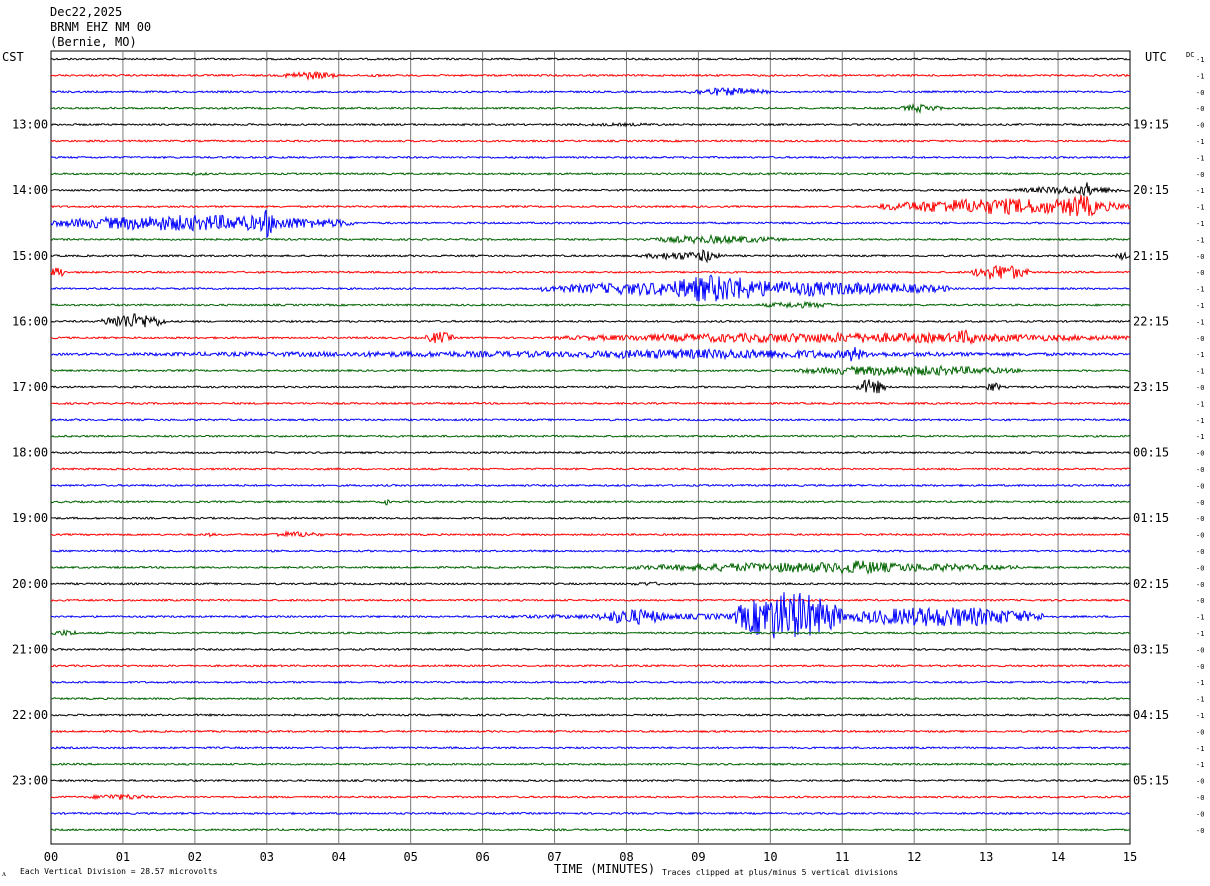 The image size is (1210, 886). Describe the element at coordinates (1151, 453) in the screenshot. I see `utc-hour-label: 00:15` at that location.